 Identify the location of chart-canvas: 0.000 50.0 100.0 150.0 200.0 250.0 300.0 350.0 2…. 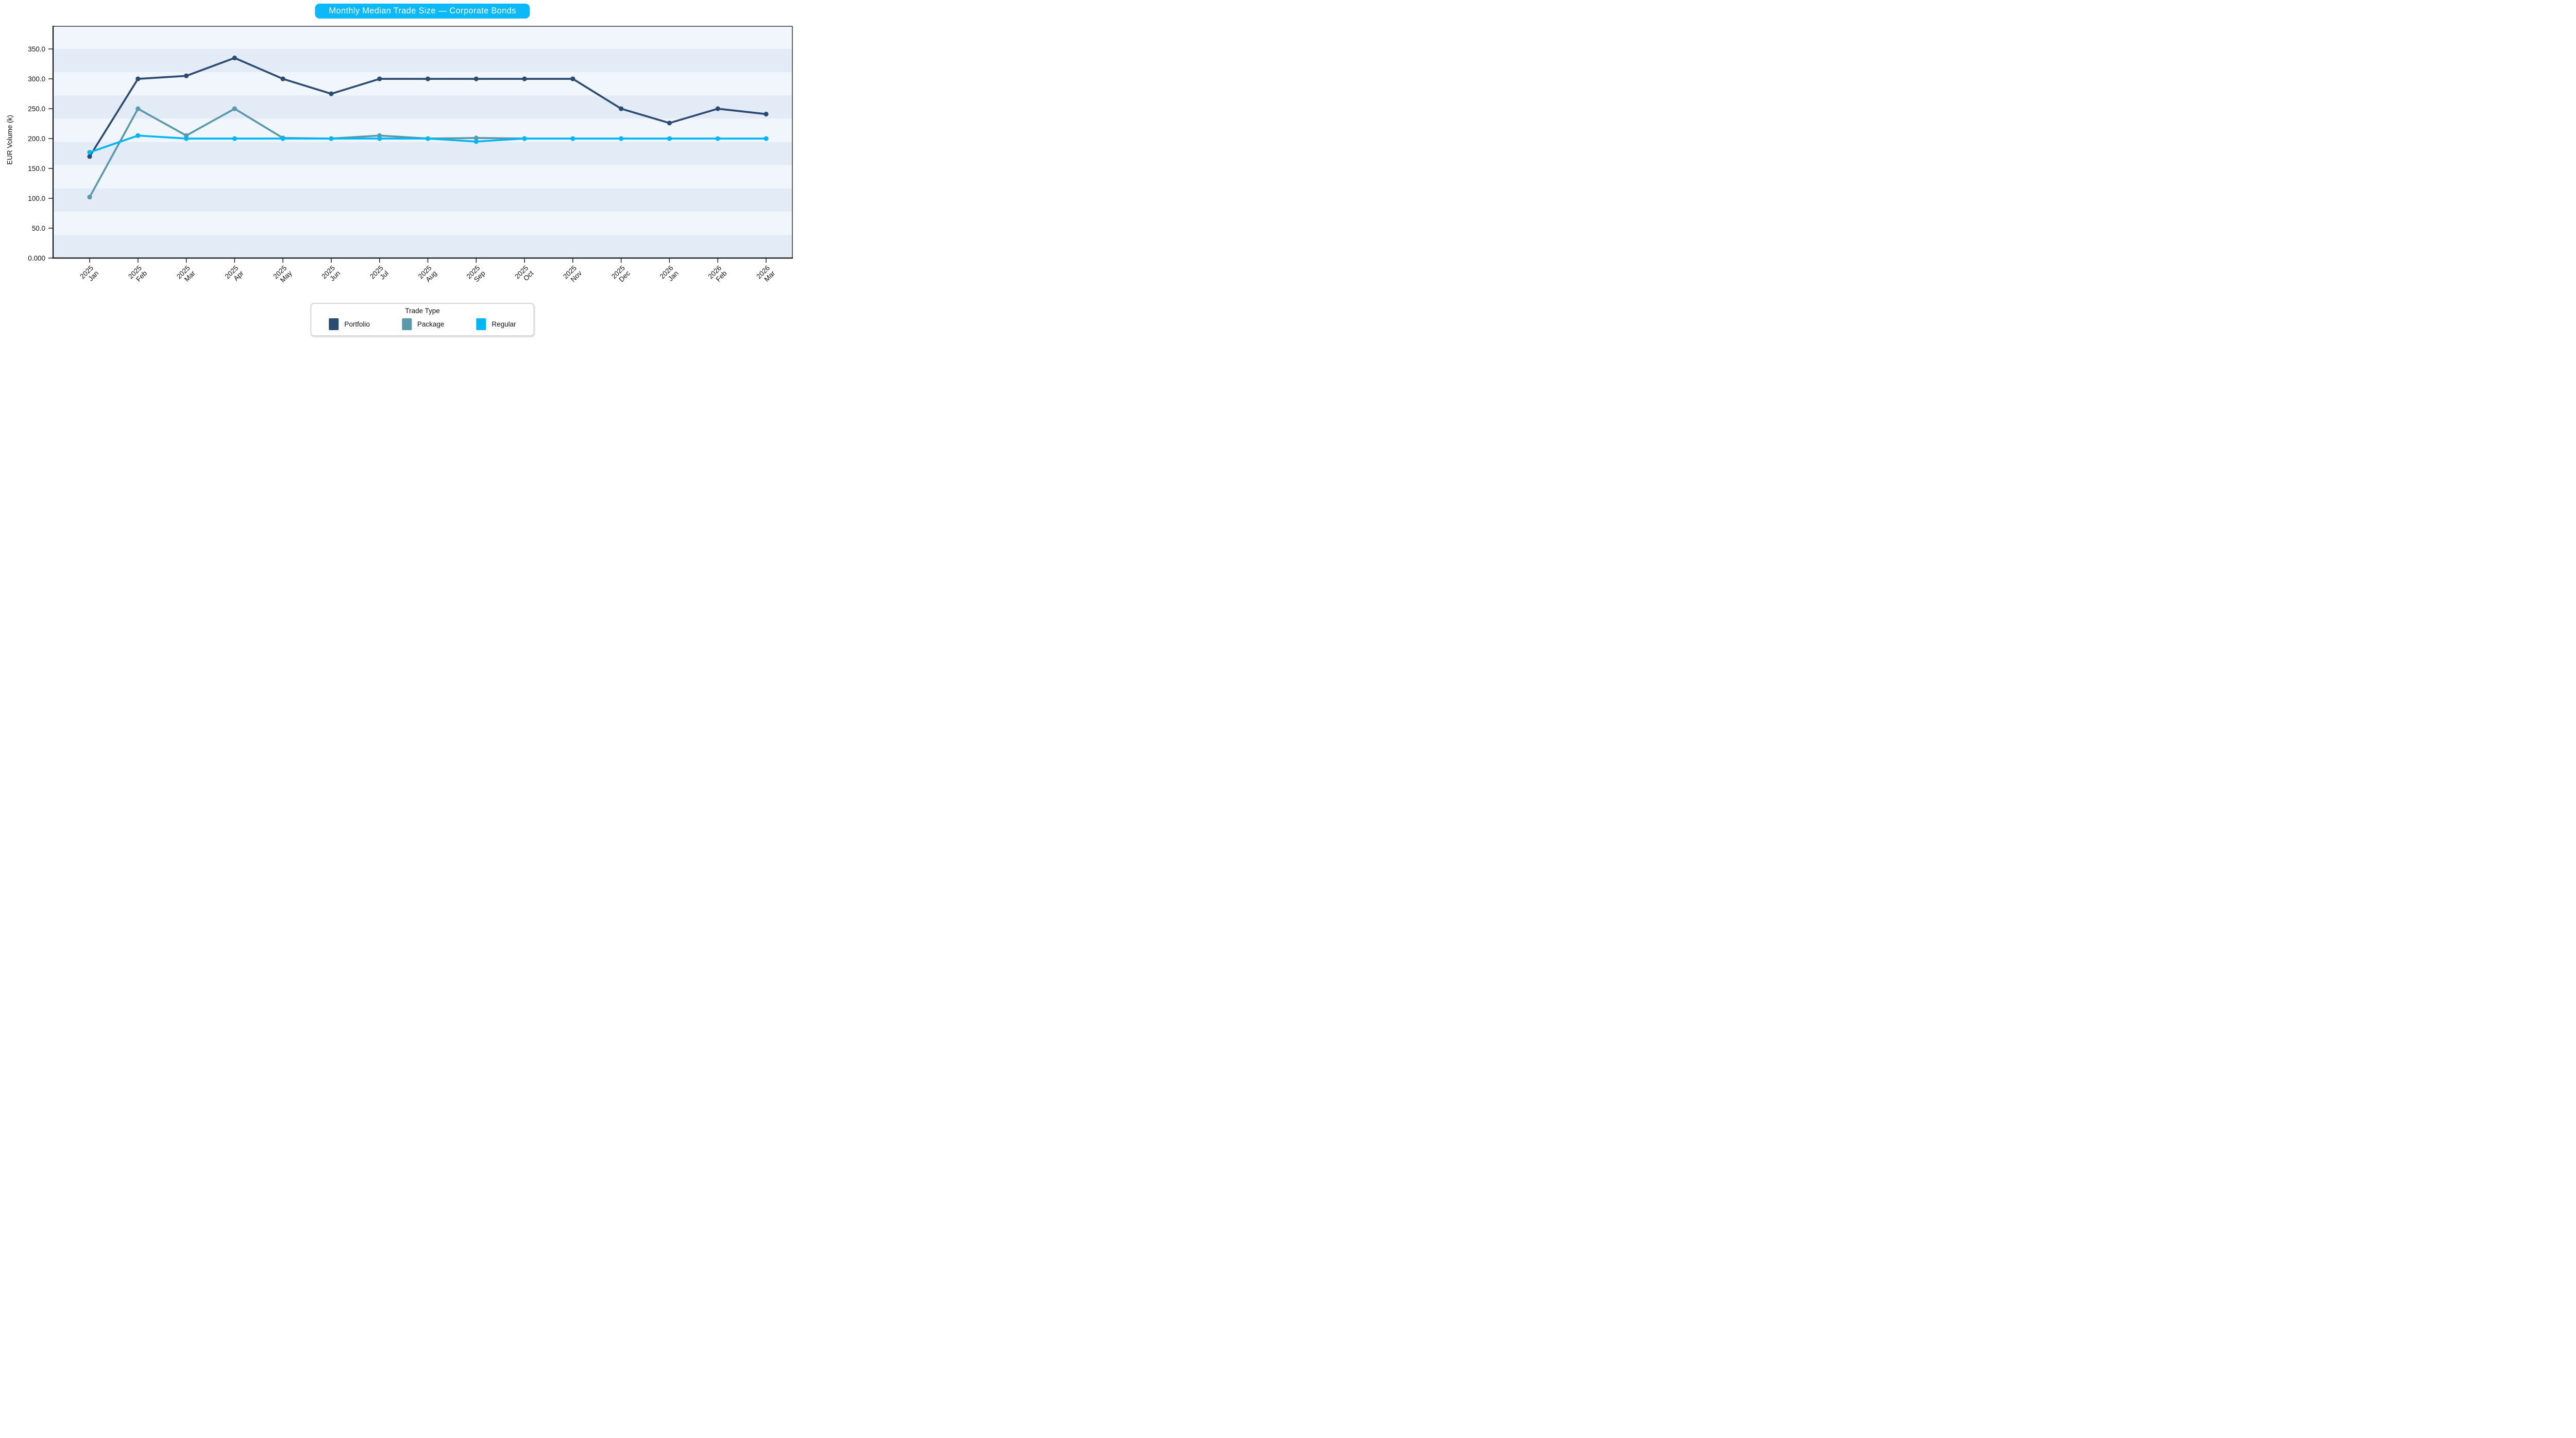
(410, 156).